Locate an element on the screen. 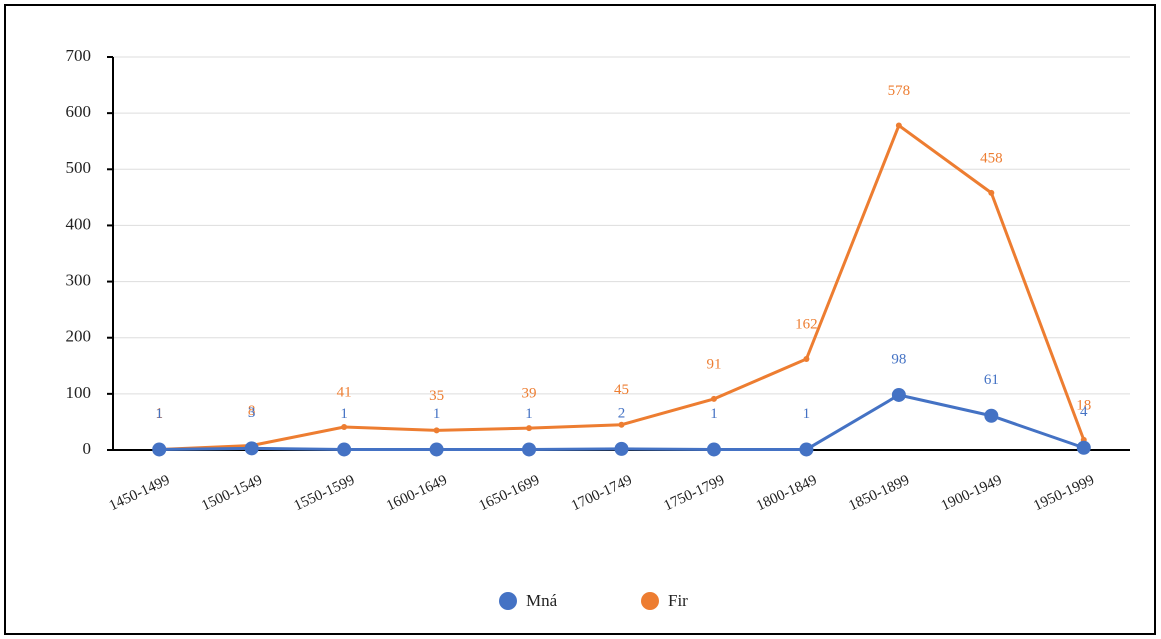 This screenshot has height=639, width=1161. data-label: 458 is located at coordinates (991, 158).